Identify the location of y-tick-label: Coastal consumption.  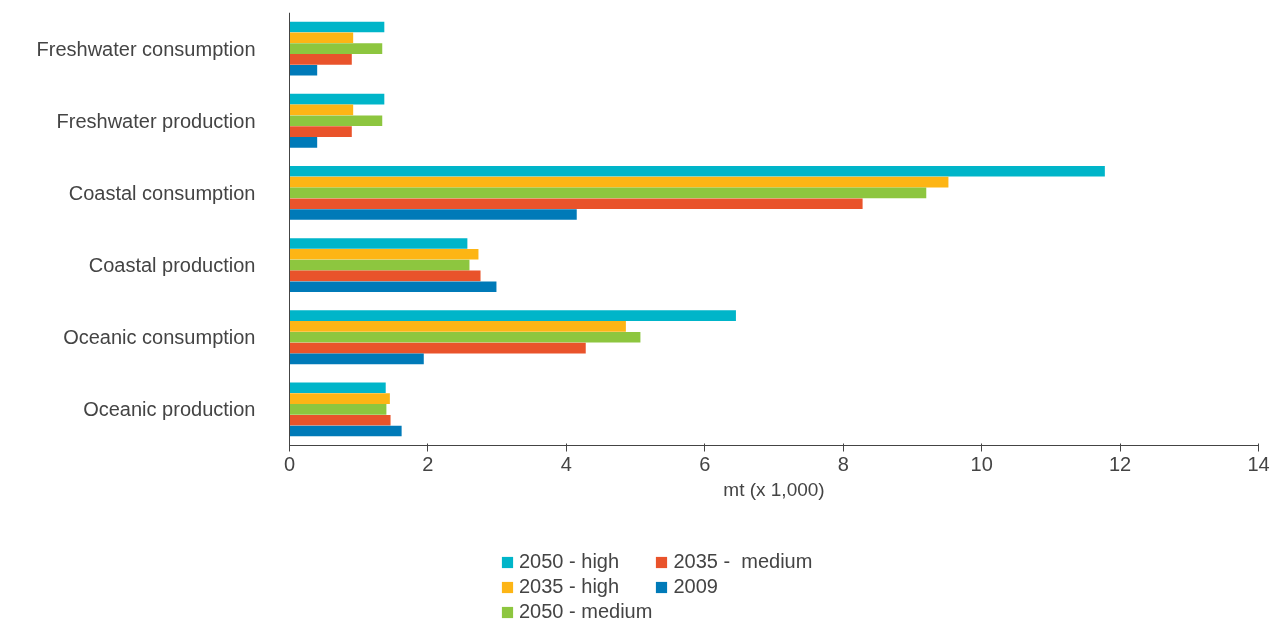
(162, 192).